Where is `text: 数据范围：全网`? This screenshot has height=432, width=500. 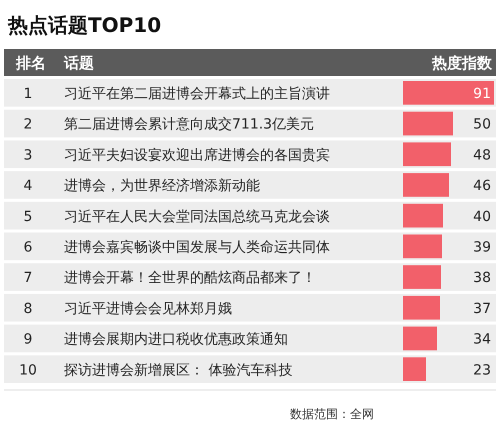
text: 数据范围：全网 is located at coordinates (332, 414).